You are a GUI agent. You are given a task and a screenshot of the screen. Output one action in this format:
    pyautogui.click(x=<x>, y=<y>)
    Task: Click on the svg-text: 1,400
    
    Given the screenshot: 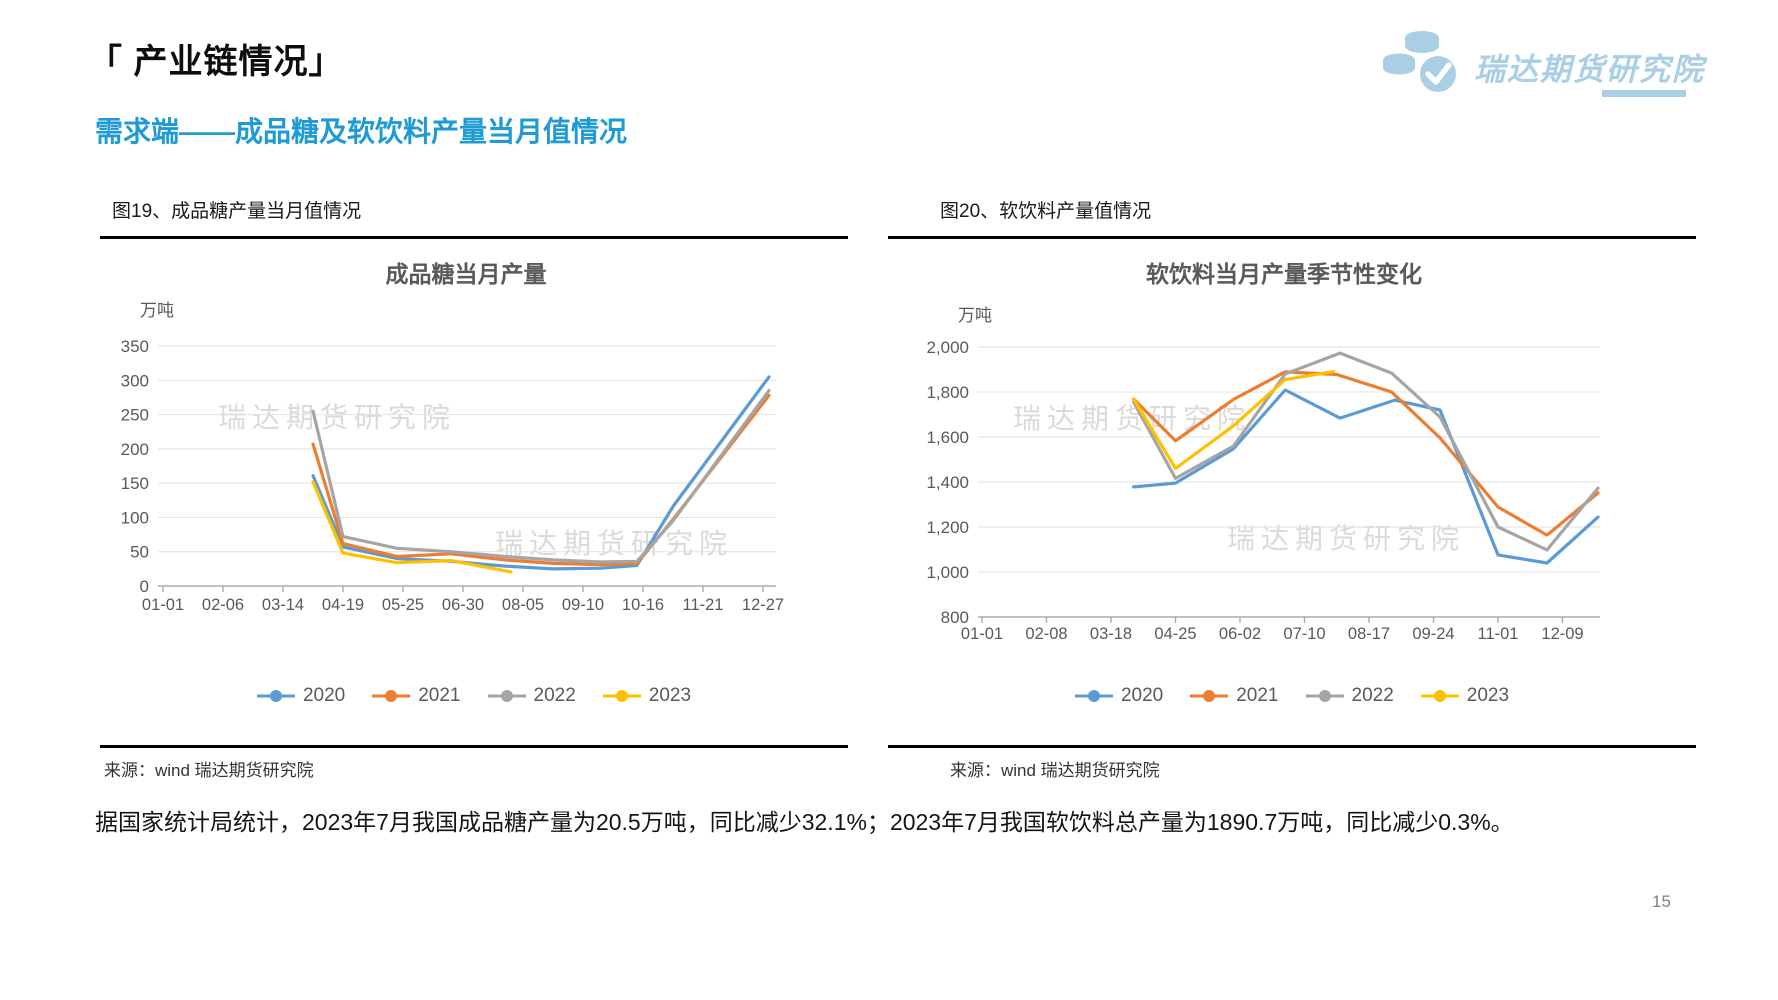 What is the action you would take?
    pyautogui.click(x=947, y=482)
    